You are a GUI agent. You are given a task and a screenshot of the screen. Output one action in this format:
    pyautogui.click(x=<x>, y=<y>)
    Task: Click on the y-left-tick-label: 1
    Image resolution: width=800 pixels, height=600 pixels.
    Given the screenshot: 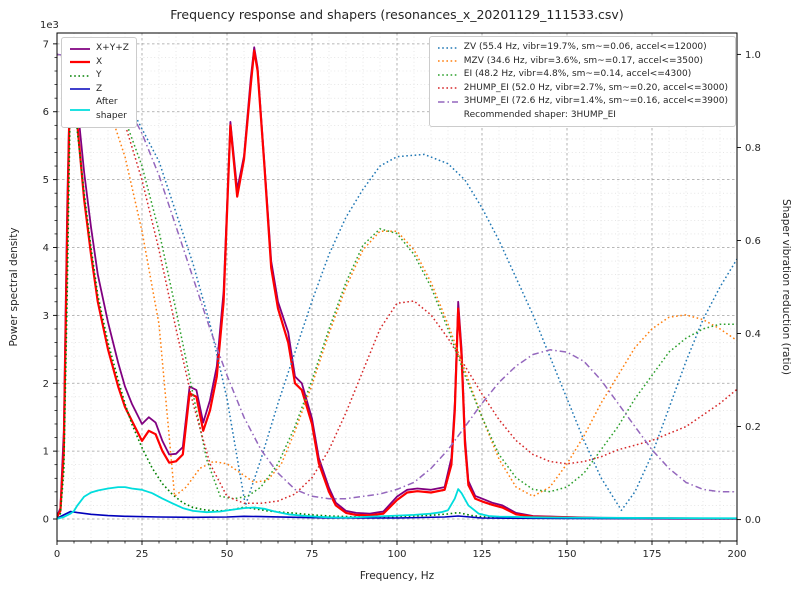 What is the action you would take?
    pyautogui.click(x=46, y=452)
    